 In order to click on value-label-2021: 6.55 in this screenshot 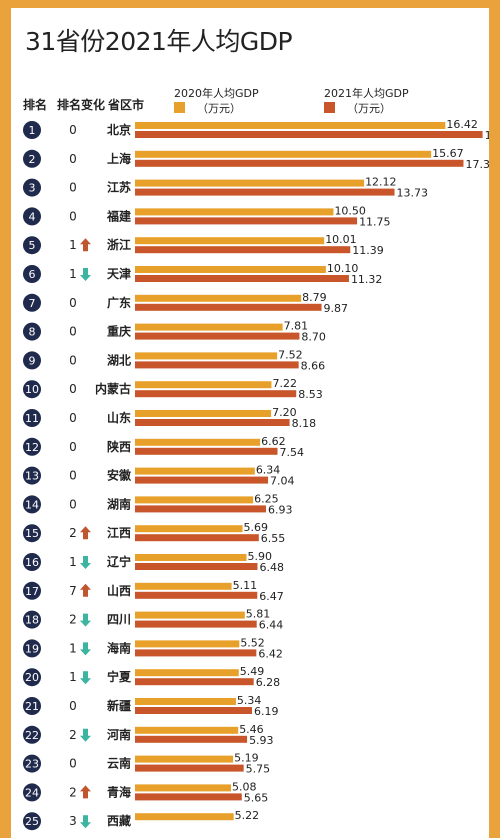, I will do `click(273, 538)`.